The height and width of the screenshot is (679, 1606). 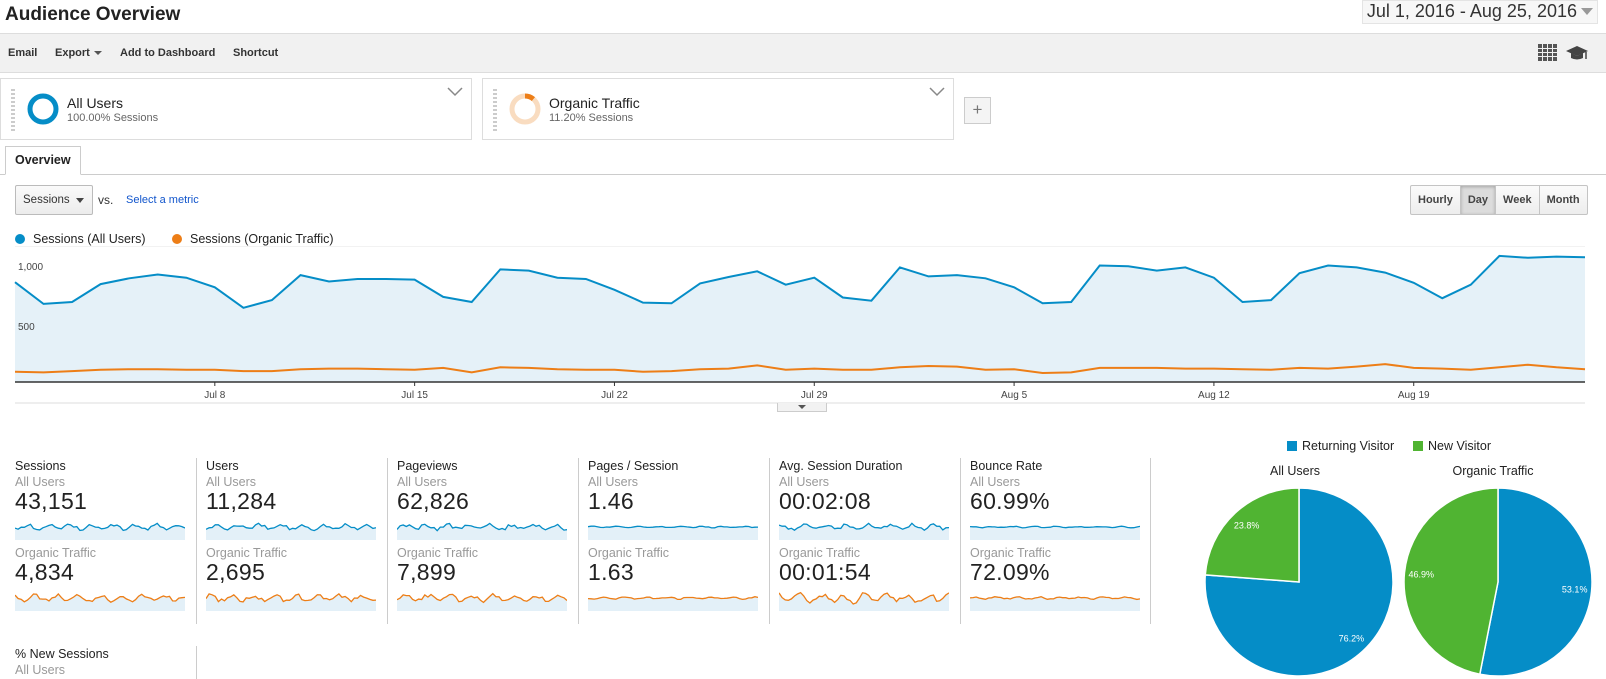 I want to click on chart-collapse-toggle, so click(x=802, y=407).